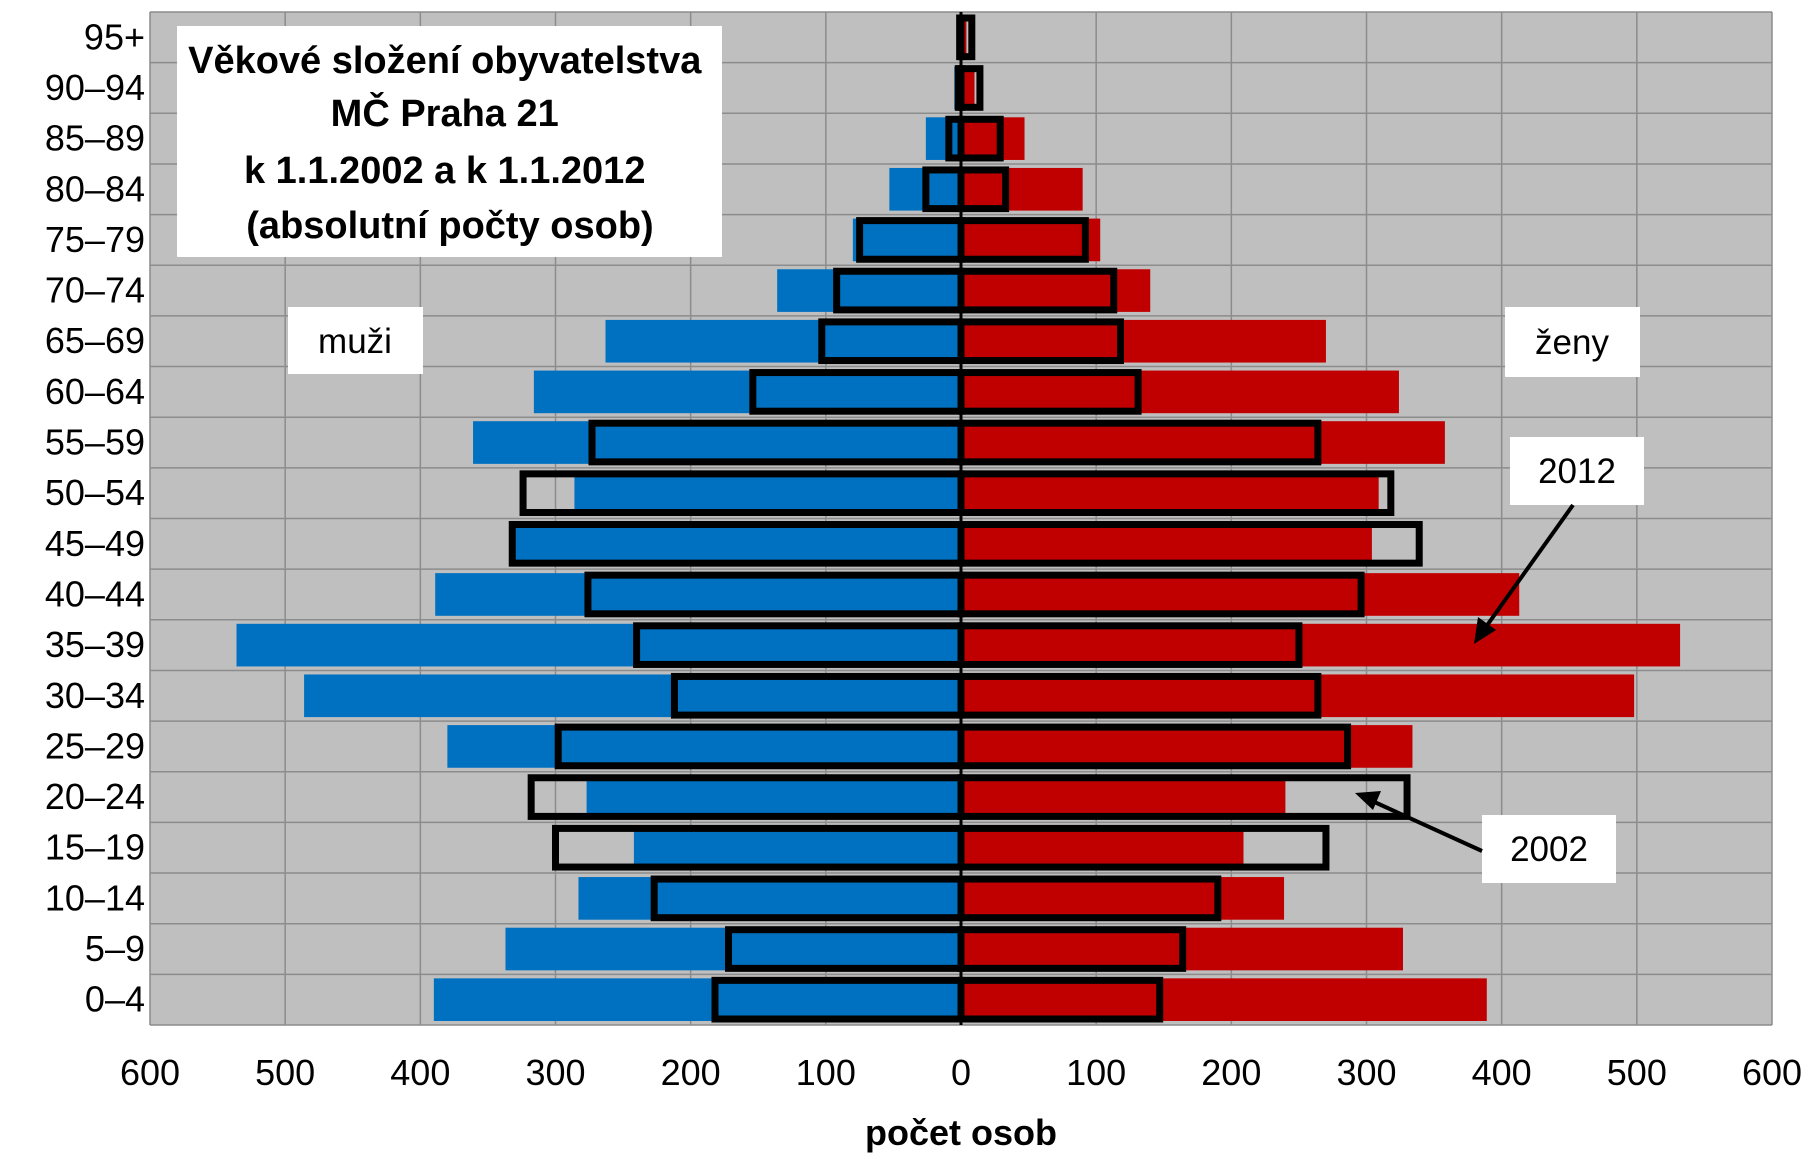  Describe the element at coordinates (95, 745) in the screenshot. I see `y-tick-label-5: 25–29` at that location.